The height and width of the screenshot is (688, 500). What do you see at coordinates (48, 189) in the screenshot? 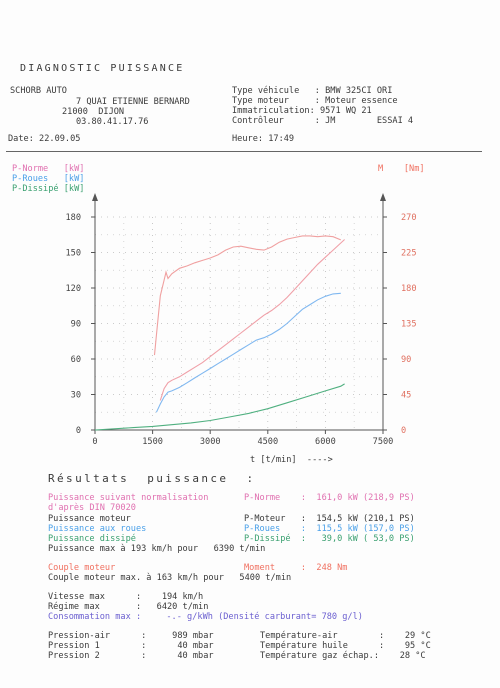
I see `legend-p-dissipe: P-Dissipé [kW]` at bounding box center [48, 189].